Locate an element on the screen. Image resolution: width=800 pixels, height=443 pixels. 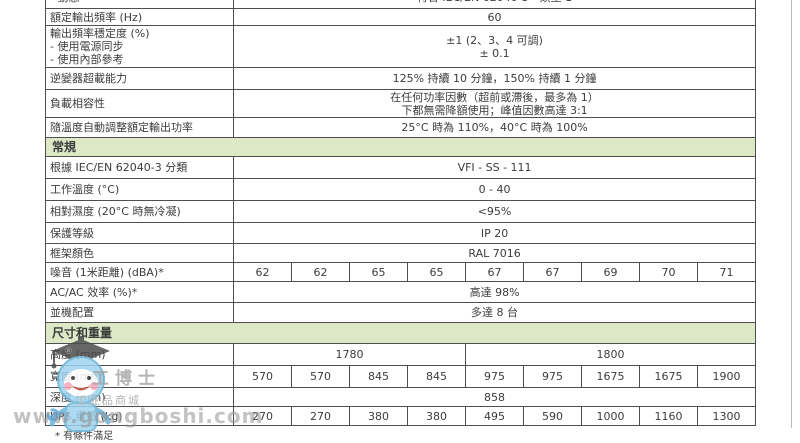
label-line: 輸出頻率穩定度 (%) is located at coordinates (100, 33).